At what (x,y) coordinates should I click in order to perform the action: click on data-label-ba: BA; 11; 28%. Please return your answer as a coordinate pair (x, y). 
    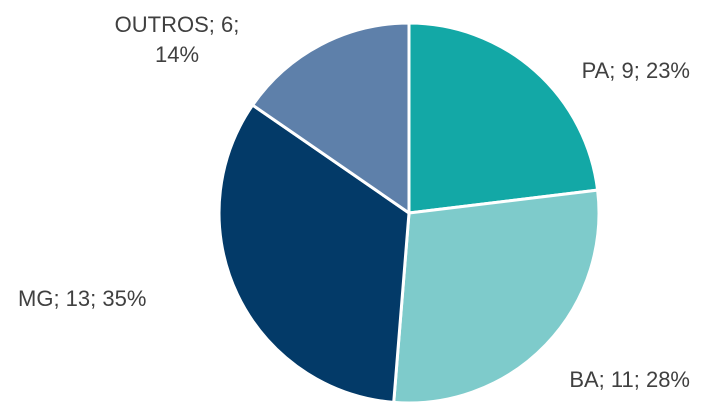
    Looking at the image, I should click on (629, 379).